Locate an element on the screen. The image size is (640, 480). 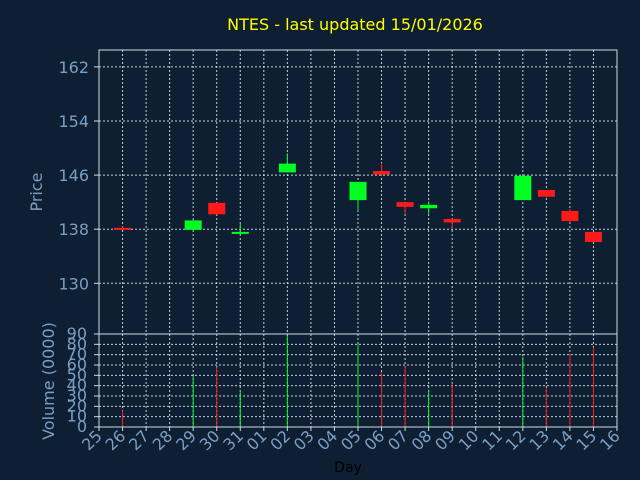
price-tick-label: 154 is located at coordinates (73, 121).